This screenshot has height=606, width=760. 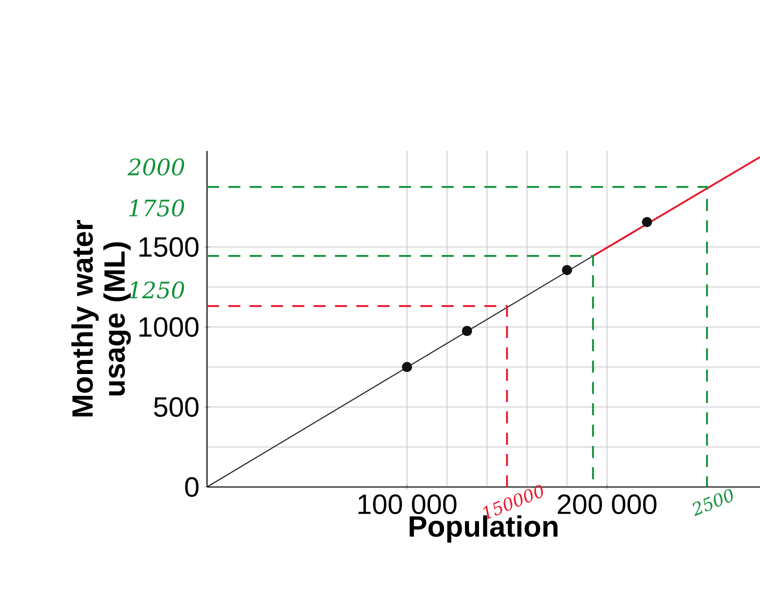 I want to click on y-tick-label: 500, so click(x=176, y=407).